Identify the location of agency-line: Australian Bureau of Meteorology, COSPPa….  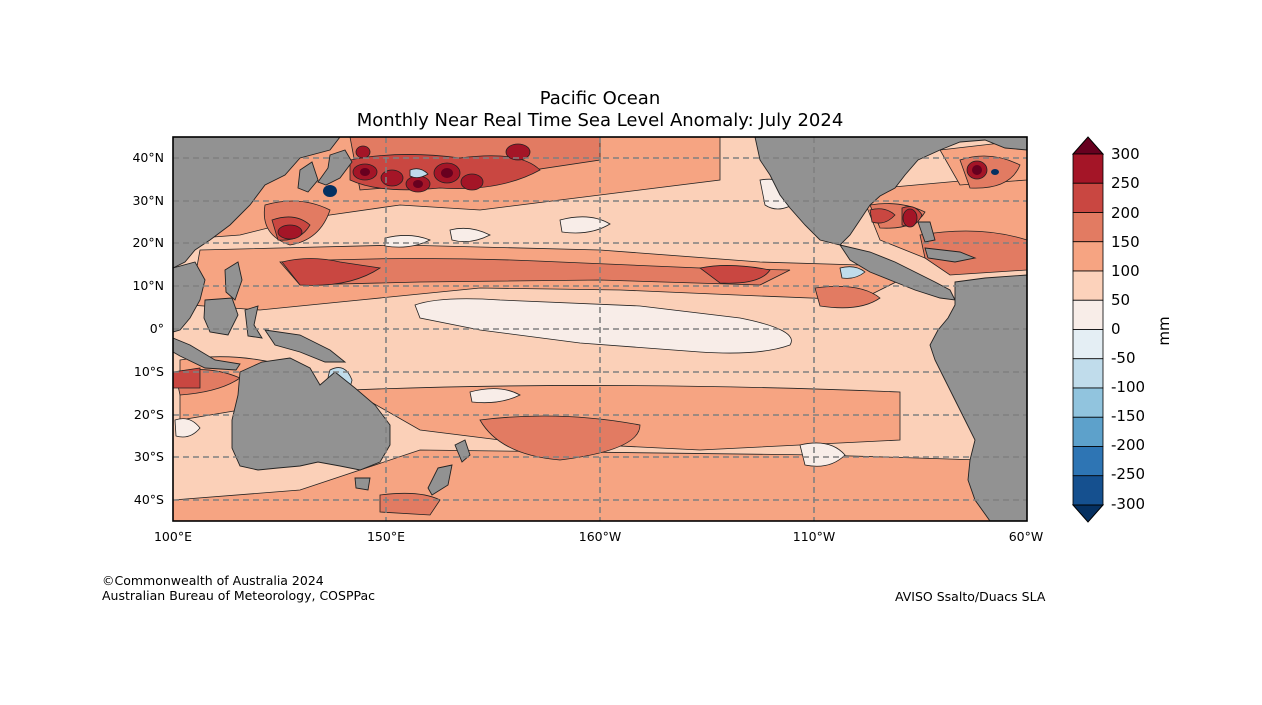
(238, 595).